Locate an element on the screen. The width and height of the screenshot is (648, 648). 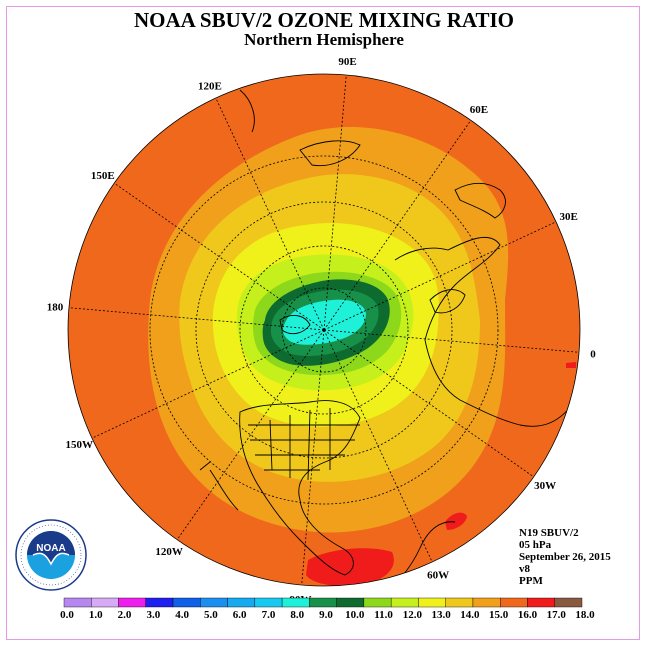
longitude-label: 30E is located at coordinates (569, 217).